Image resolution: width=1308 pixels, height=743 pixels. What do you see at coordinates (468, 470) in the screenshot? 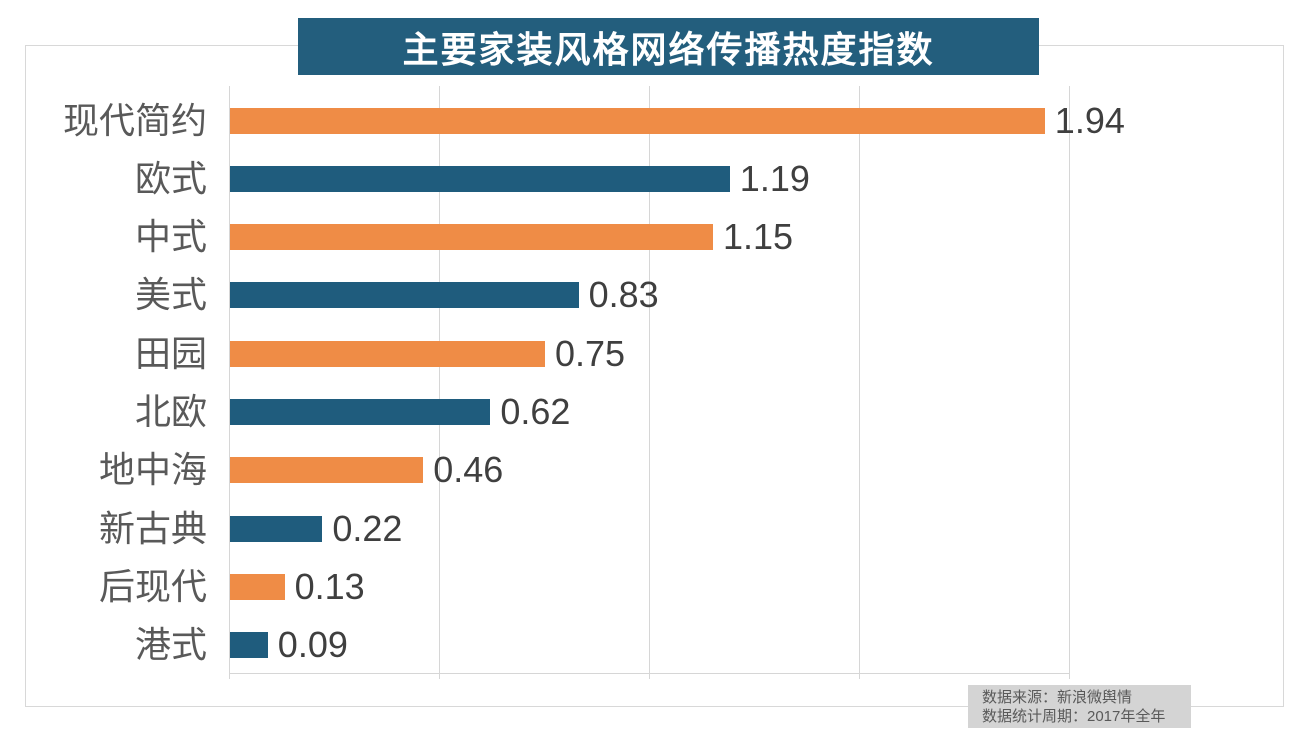
I see `value-label: 0.46` at bounding box center [468, 470].